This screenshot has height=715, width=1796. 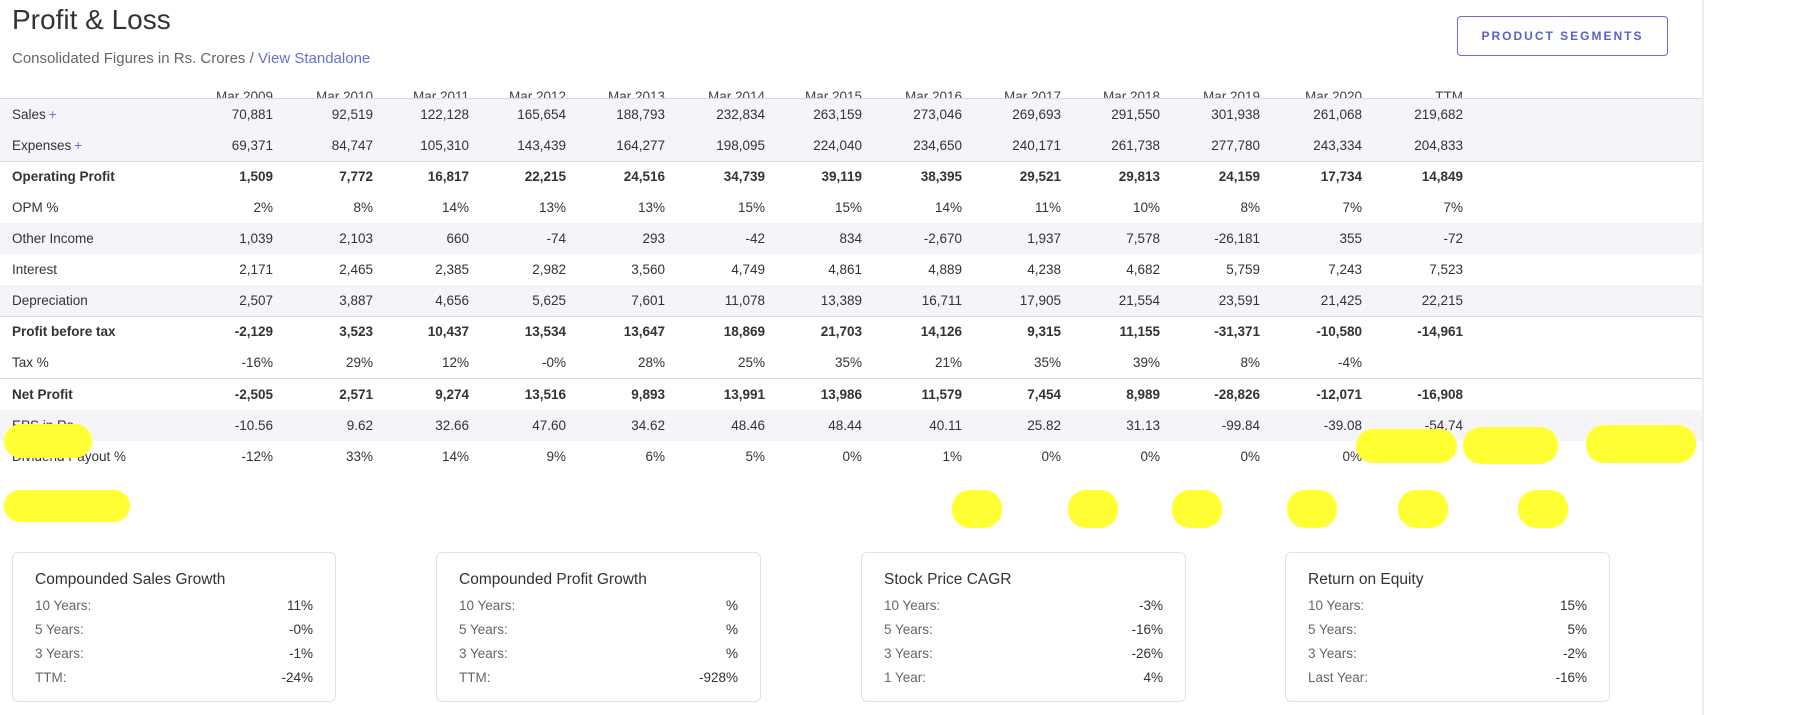 I want to click on card-row-value: -928%, so click(x=718, y=677).